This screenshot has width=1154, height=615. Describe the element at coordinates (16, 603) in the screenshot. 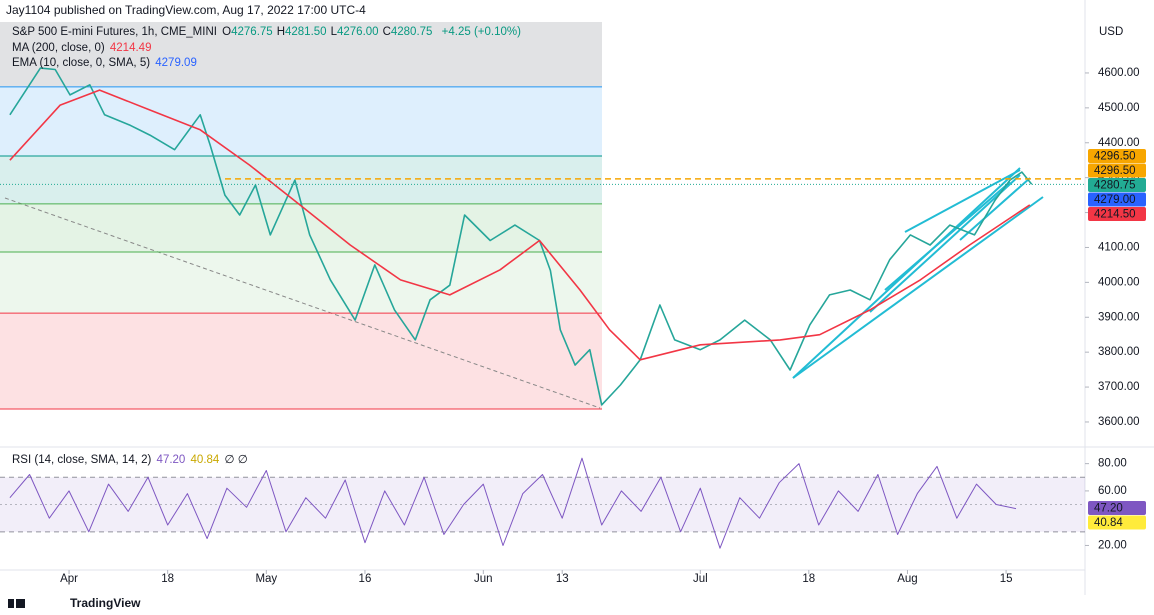

I see `logo-icon` at that location.